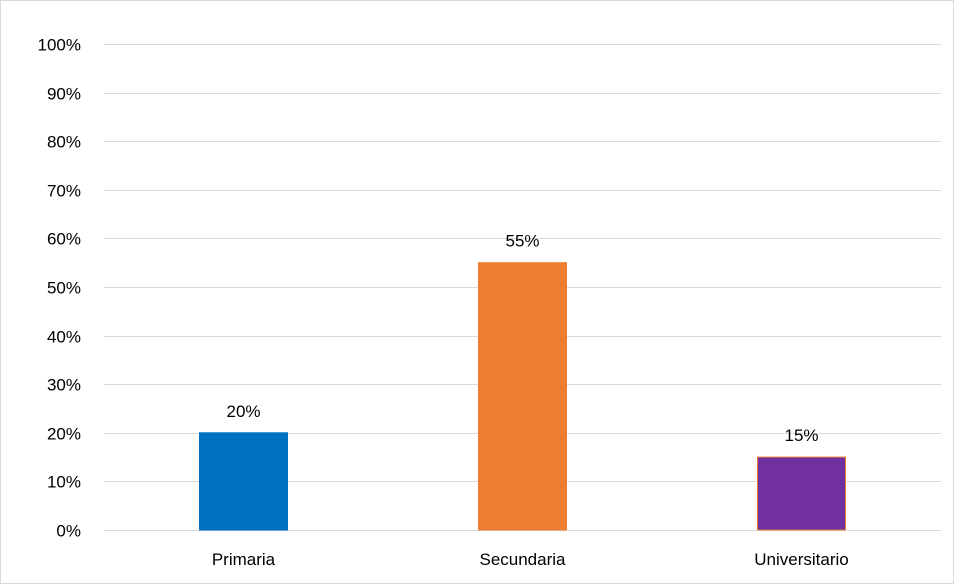 The width and height of the screenshot is (954, 584). I want to click on y-tick-label: 90%, so click(64, 94).